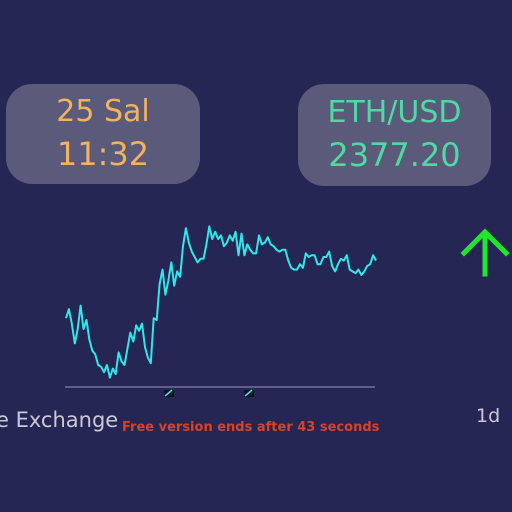 This screenshot has width=512, height=512. Describe the element at coordinates (394, 112) in the screenshot. I see `pair-name: ETH/USD` at that location.